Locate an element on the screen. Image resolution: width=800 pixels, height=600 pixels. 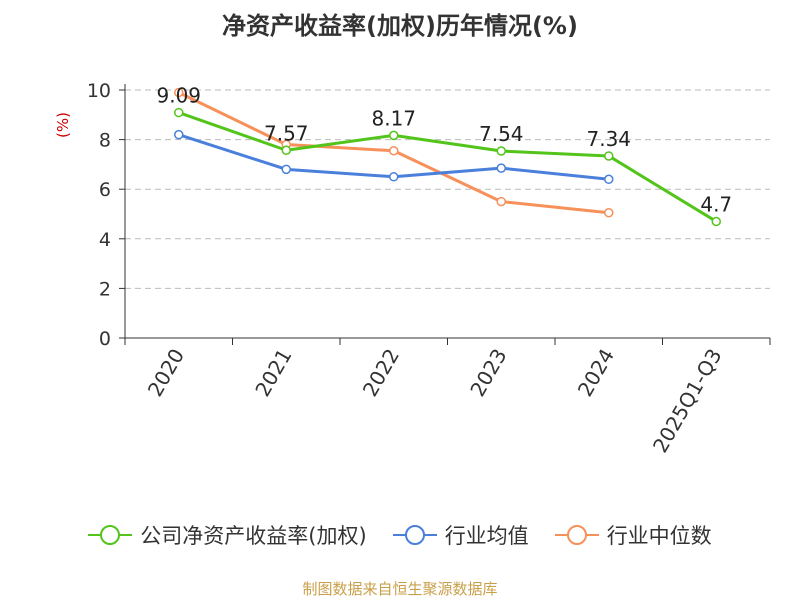
y-tick-label: 0 is located at coordinates (105, 339).